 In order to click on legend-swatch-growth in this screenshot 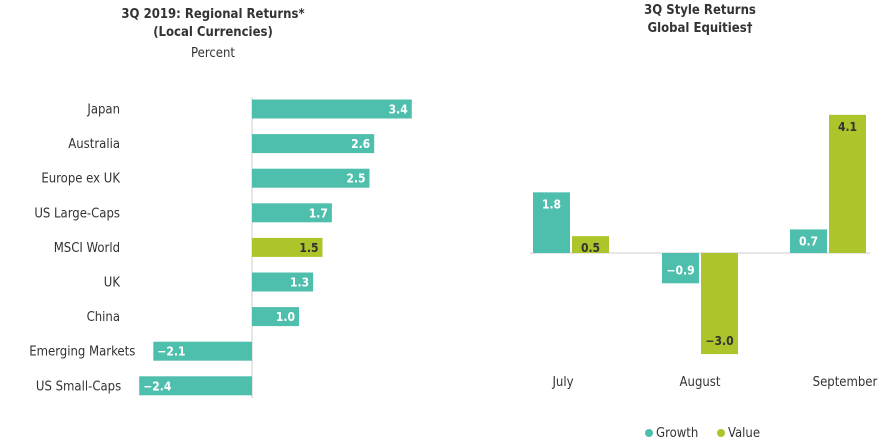, I will do `click(649, 433)`.